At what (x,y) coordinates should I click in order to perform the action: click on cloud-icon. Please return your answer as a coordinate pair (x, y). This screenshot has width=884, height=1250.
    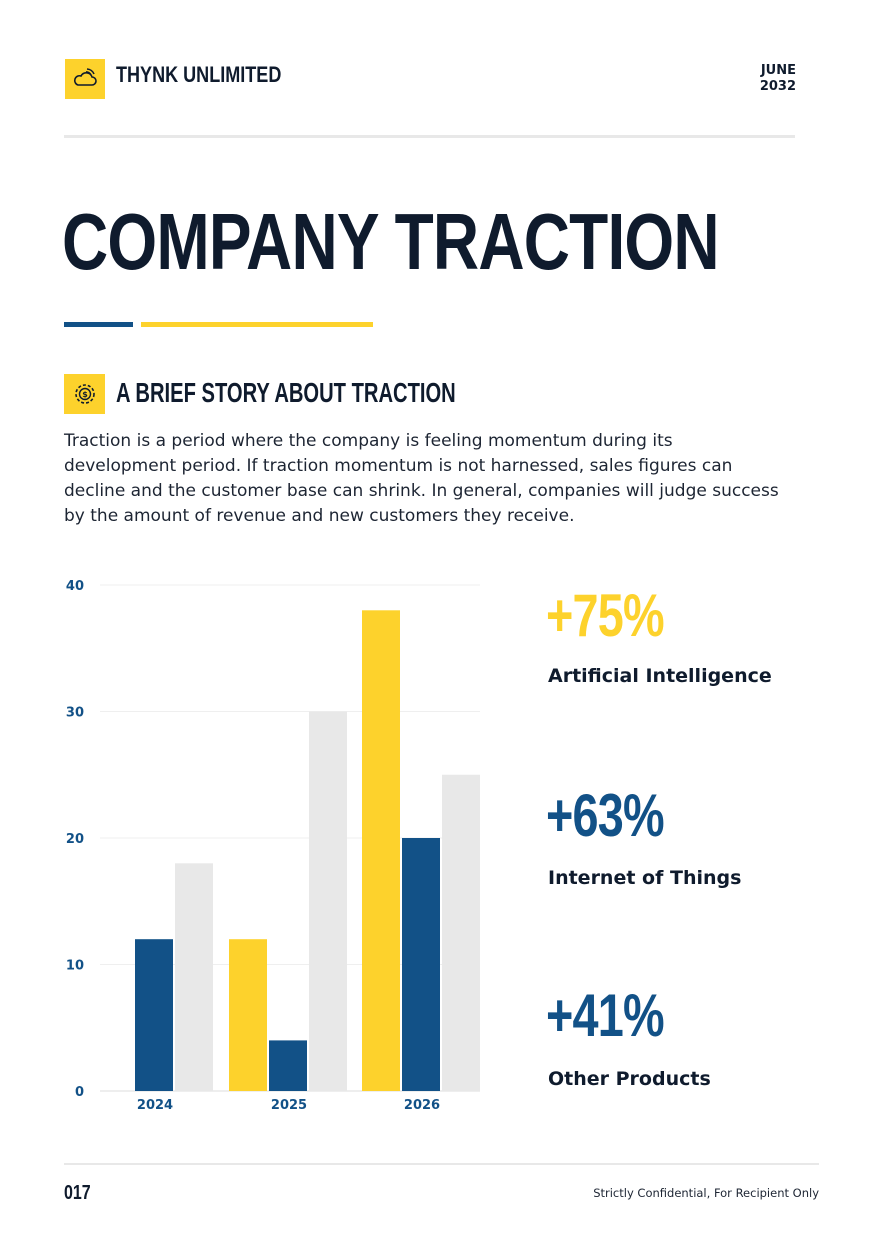
    Looking at the image, I should click on (85, 77).